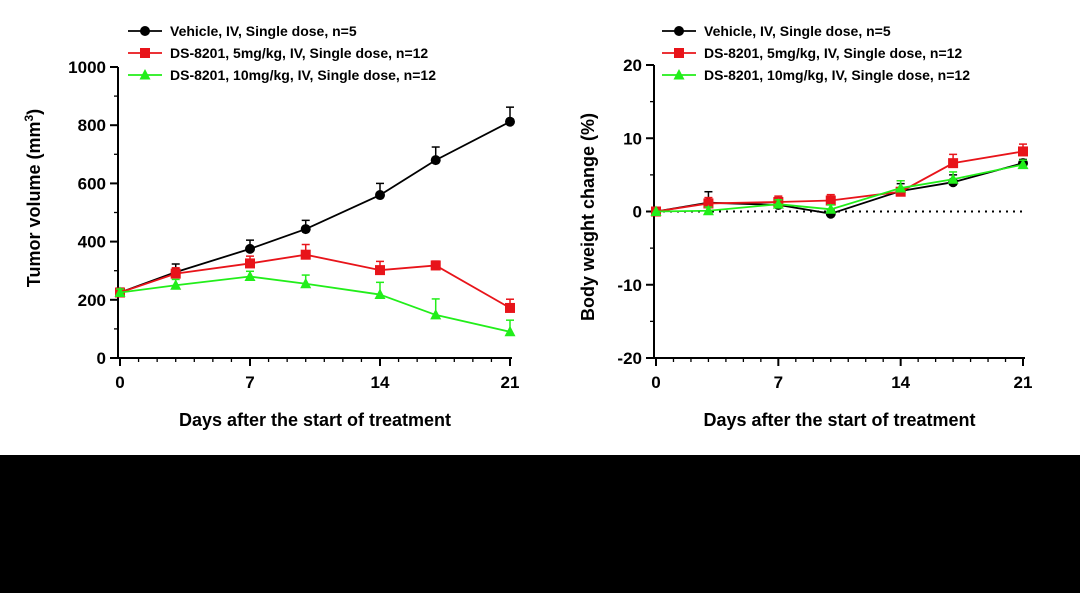 The image size is (1080, 593). I want to click on y-axis-title-superscript: 3, so click(29, 118).